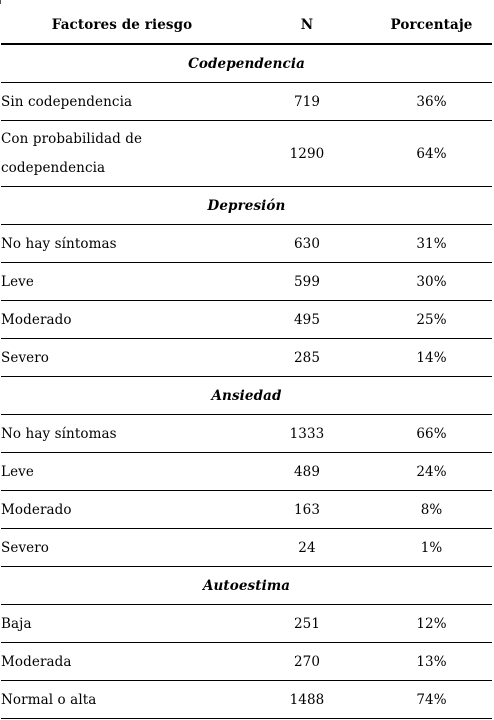 This screenshot has width=494, height=720. I want to click on row-n: 24, so click(307, 547).